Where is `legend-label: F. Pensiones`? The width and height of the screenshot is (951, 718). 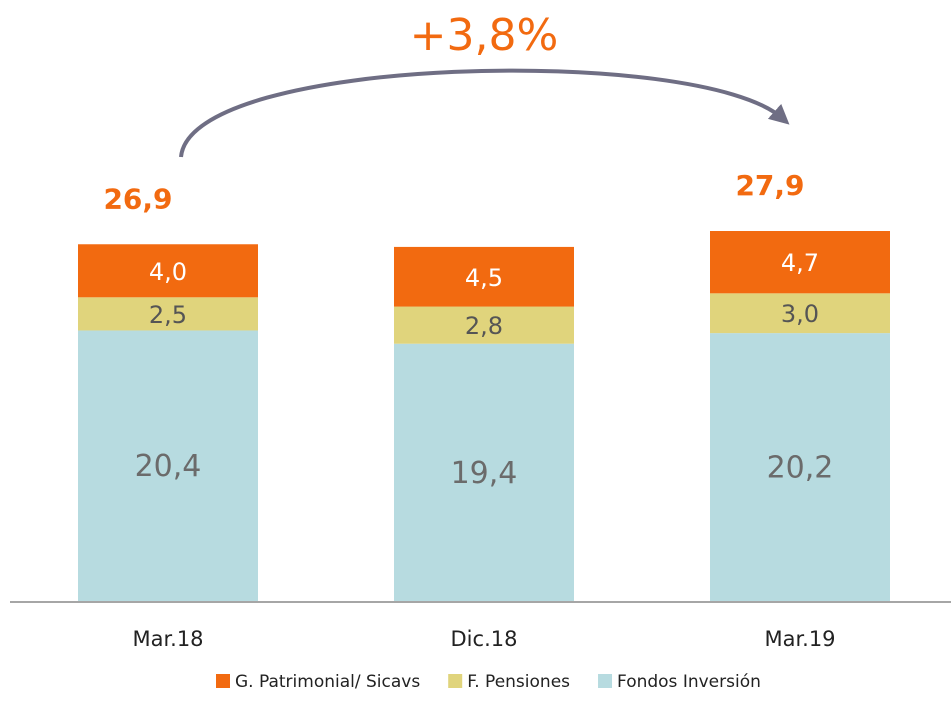 legend-label: F. Pensiones is located at coordinates (518, 682).